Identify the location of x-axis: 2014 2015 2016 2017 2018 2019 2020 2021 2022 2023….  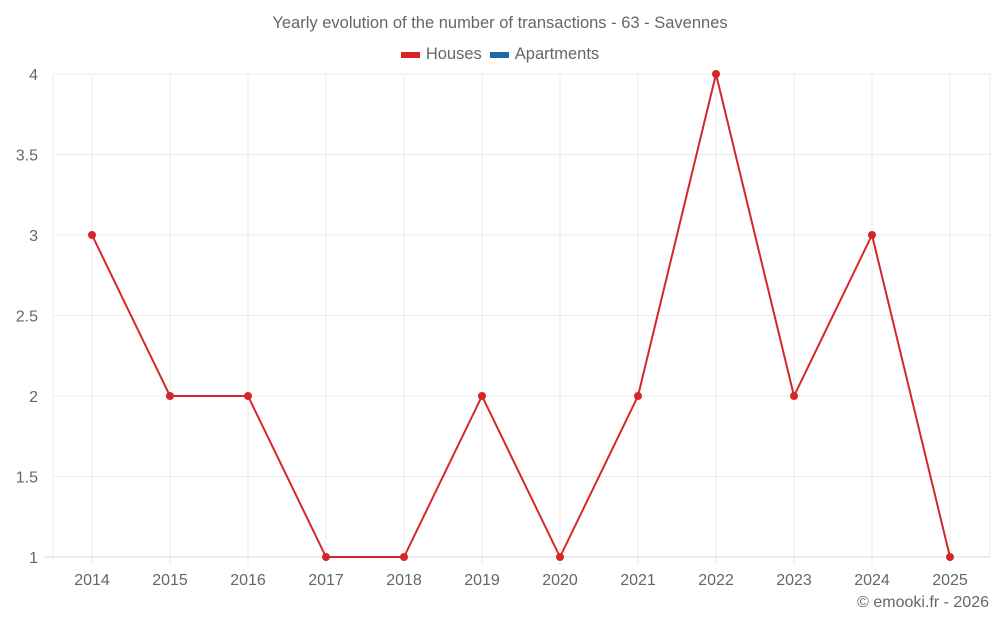
(517, 572).